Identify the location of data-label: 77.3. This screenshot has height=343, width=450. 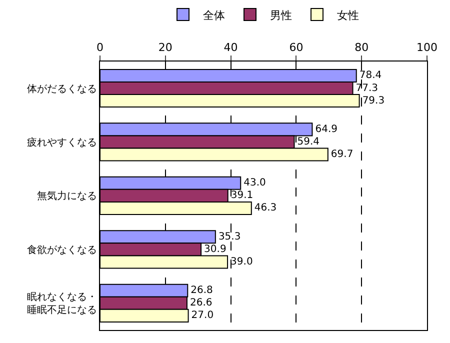
(367, 88).